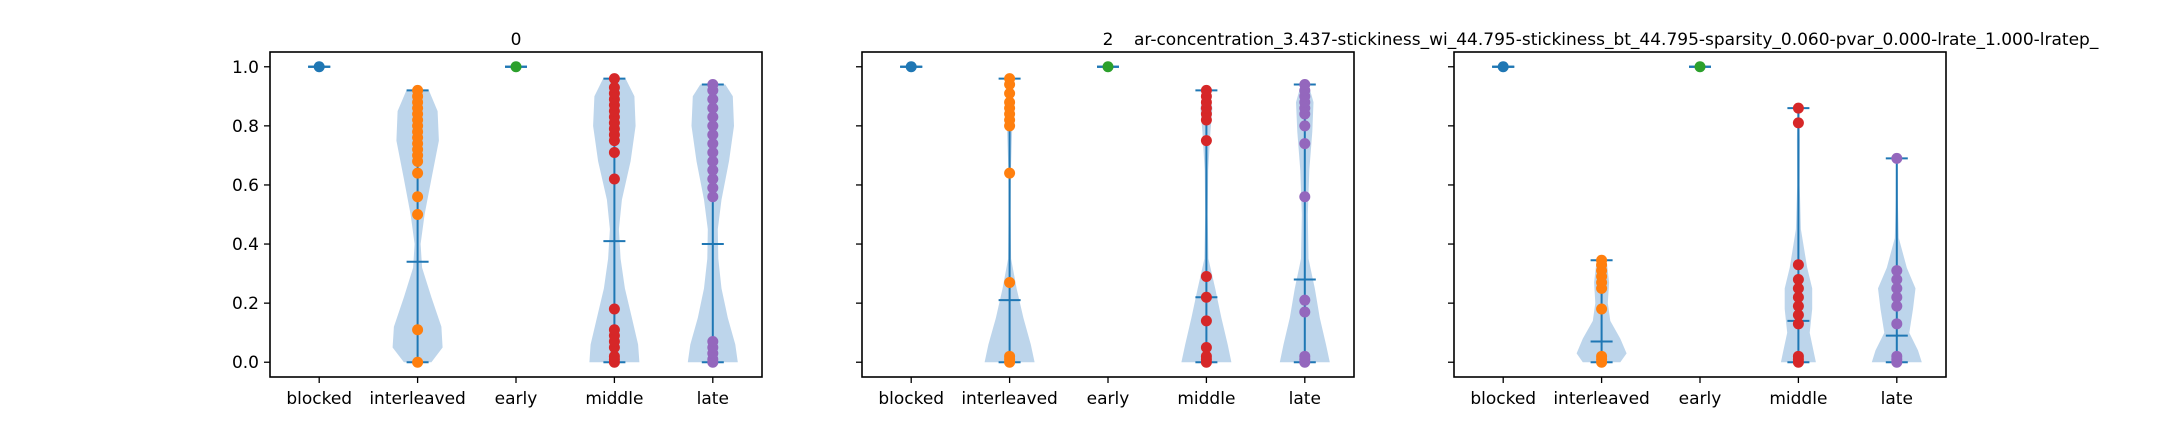 Image resolution: width=2160 pixels, height=432 pixels. I want to click on y-tick-label: 0.0, so click(245, 363).